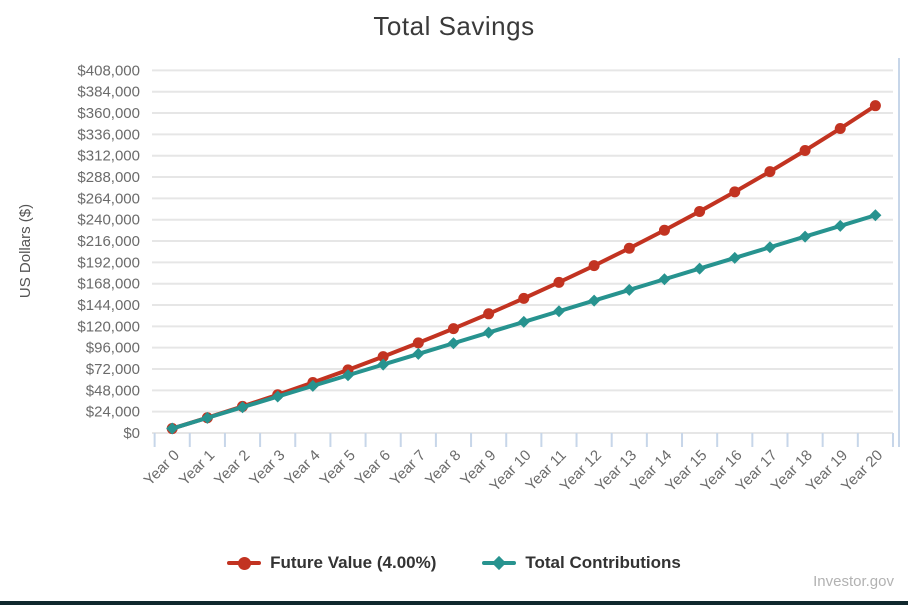  I want to click on diamond-marker-icon, so click(499, 563).